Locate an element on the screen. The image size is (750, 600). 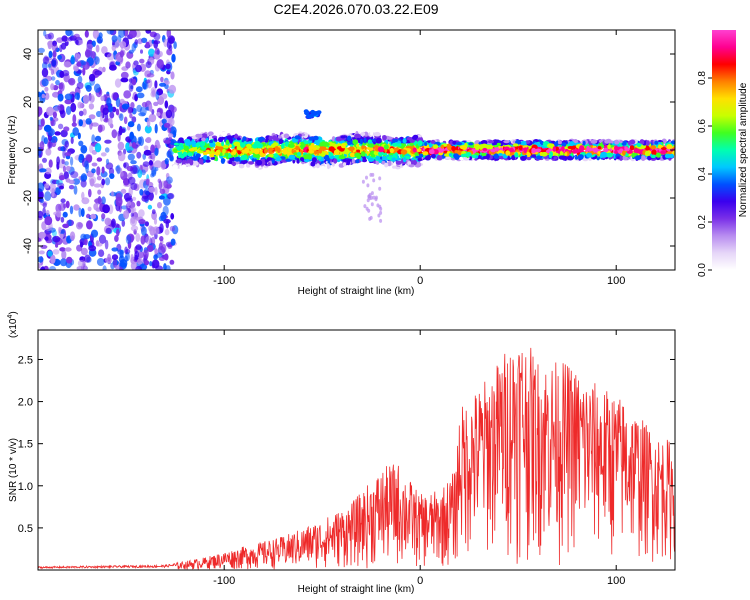
snr-y-tick-label: 0.5 is located at coordinates (25, 529).